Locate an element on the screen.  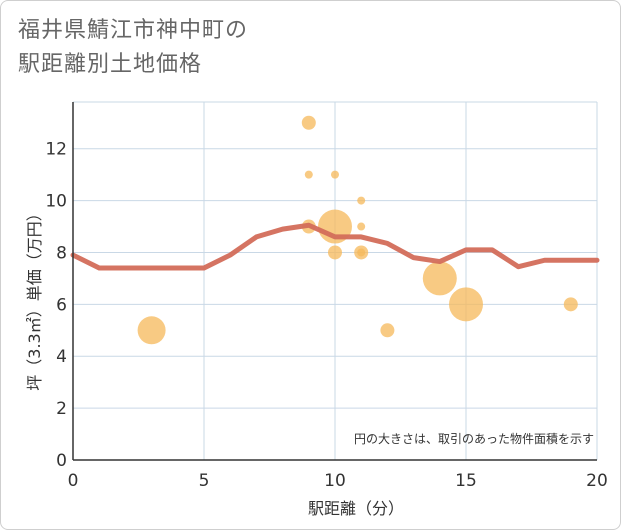
y-tick-label: 12 is located at coordinates (56, 150).